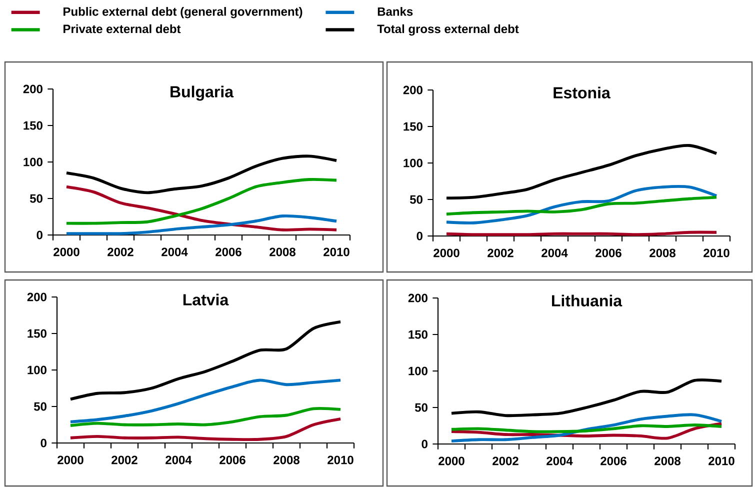  I want to click on legend-label: Private external debt, so click(122, 29).